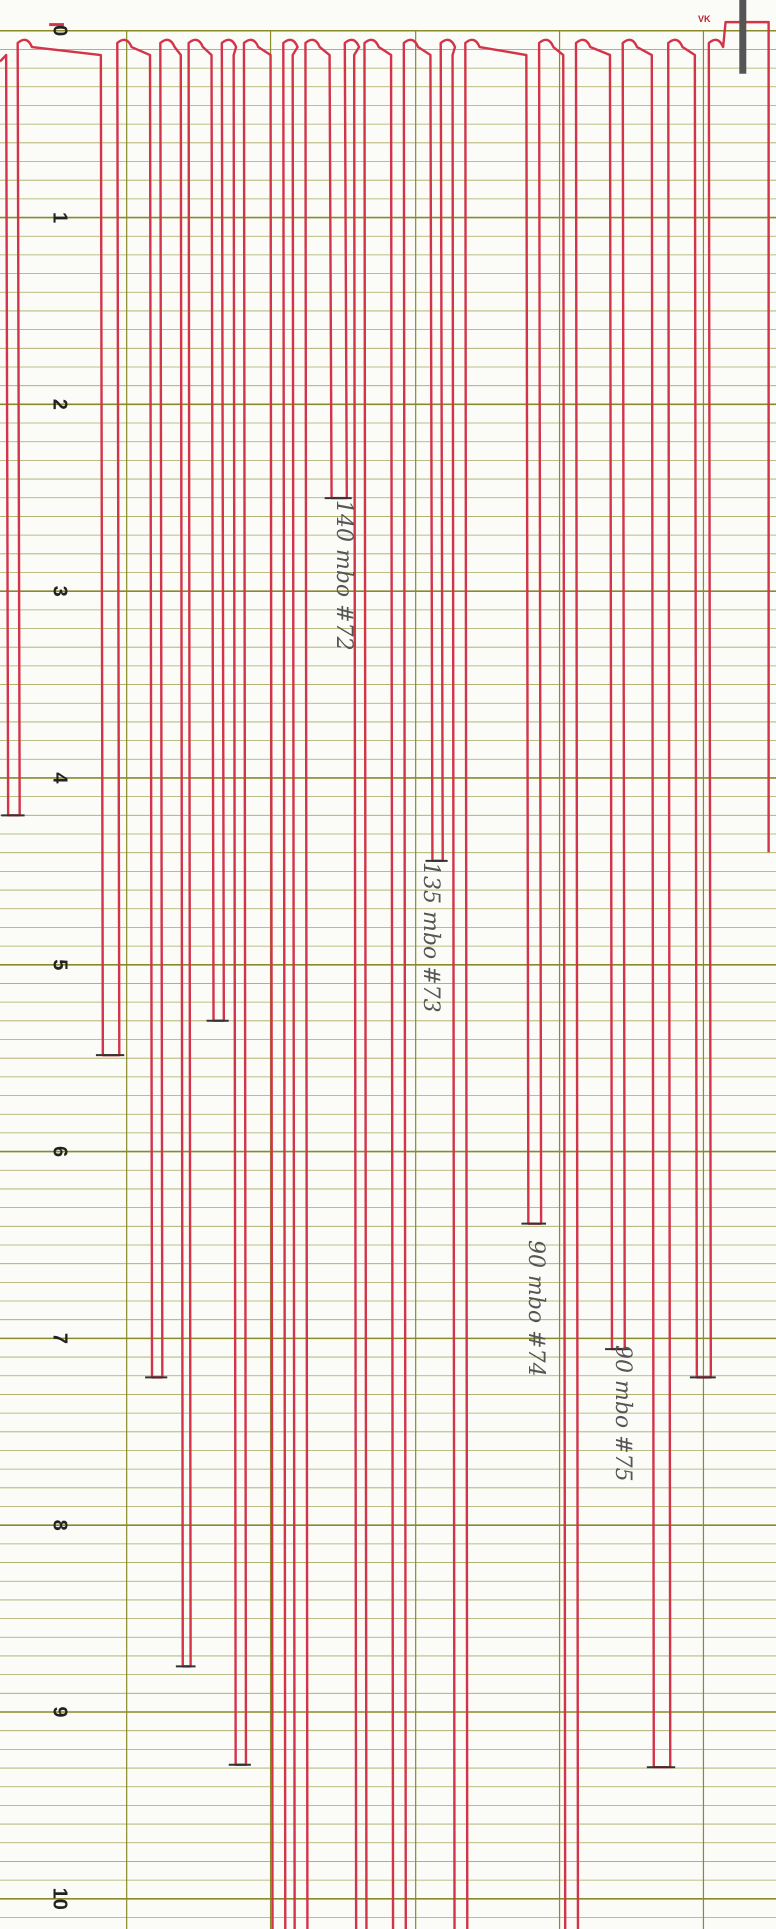 The height and width of the screenshot is (1929, 776). I want to click on scale-label: 8, so click(60, 1525).